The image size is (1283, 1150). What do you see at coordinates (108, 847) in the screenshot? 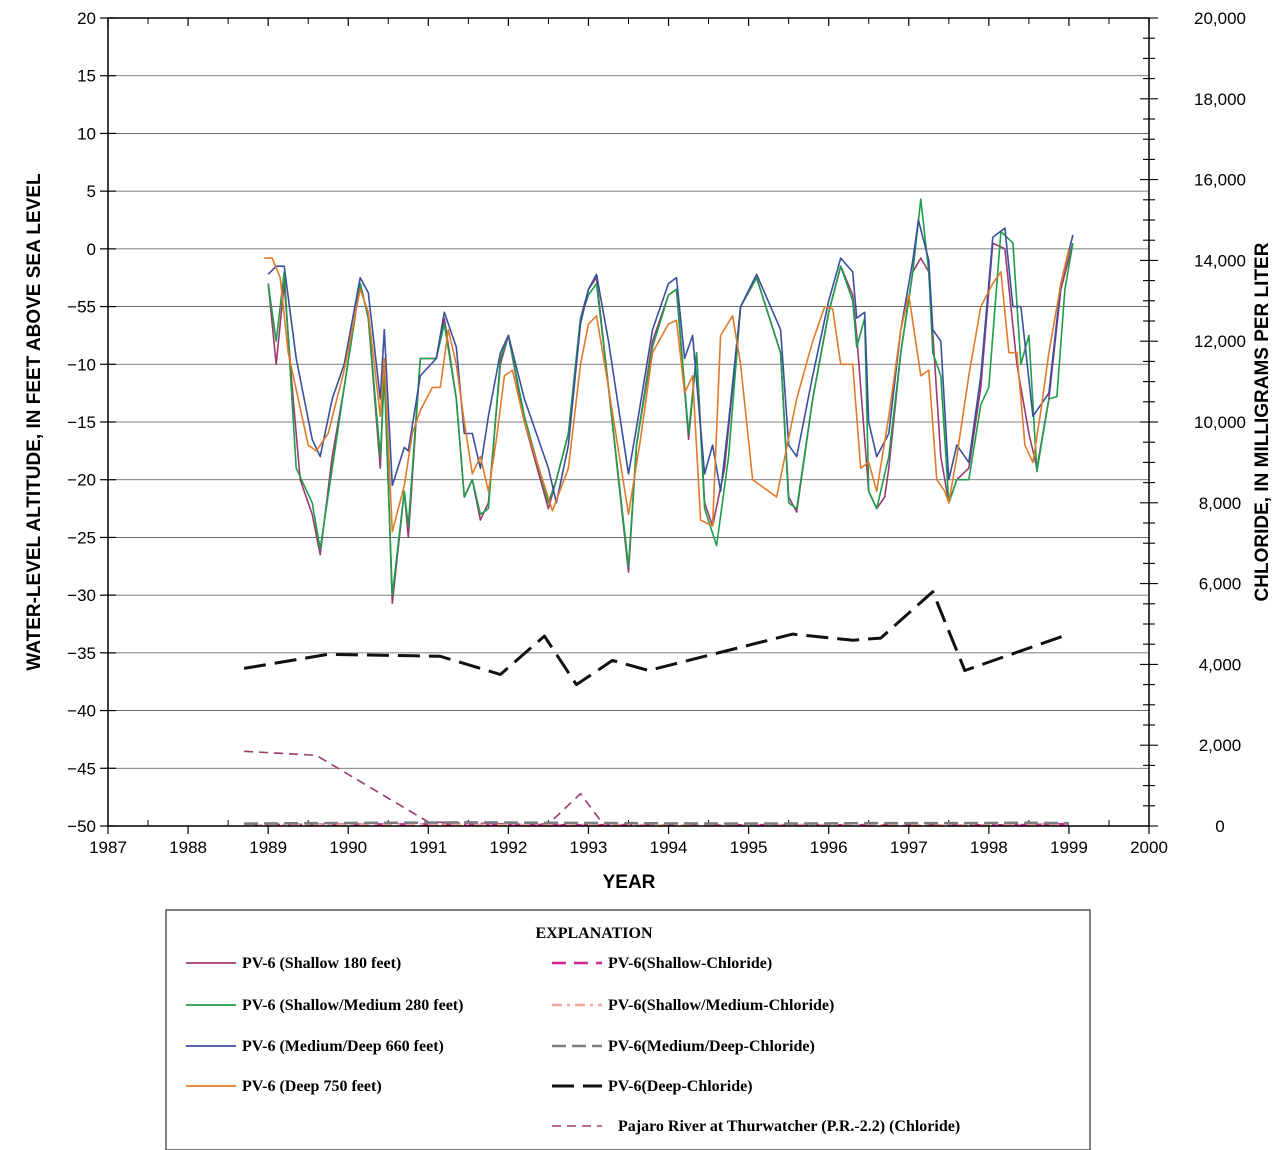
I see `x-tick-label: 1987` at bounding box center [108, 847].